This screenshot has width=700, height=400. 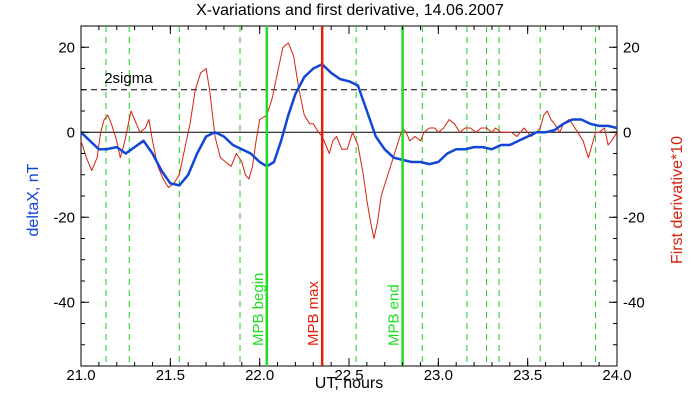 What do you see at coordinates (627, 192) in the screenshot?
I see `y-axis-right: 20 0 -20 -40` at bounding box center [627, 192].